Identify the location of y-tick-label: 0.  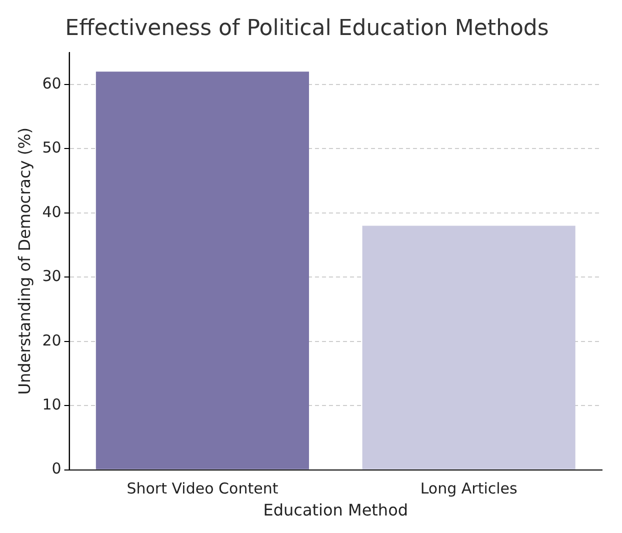
(57, 469).